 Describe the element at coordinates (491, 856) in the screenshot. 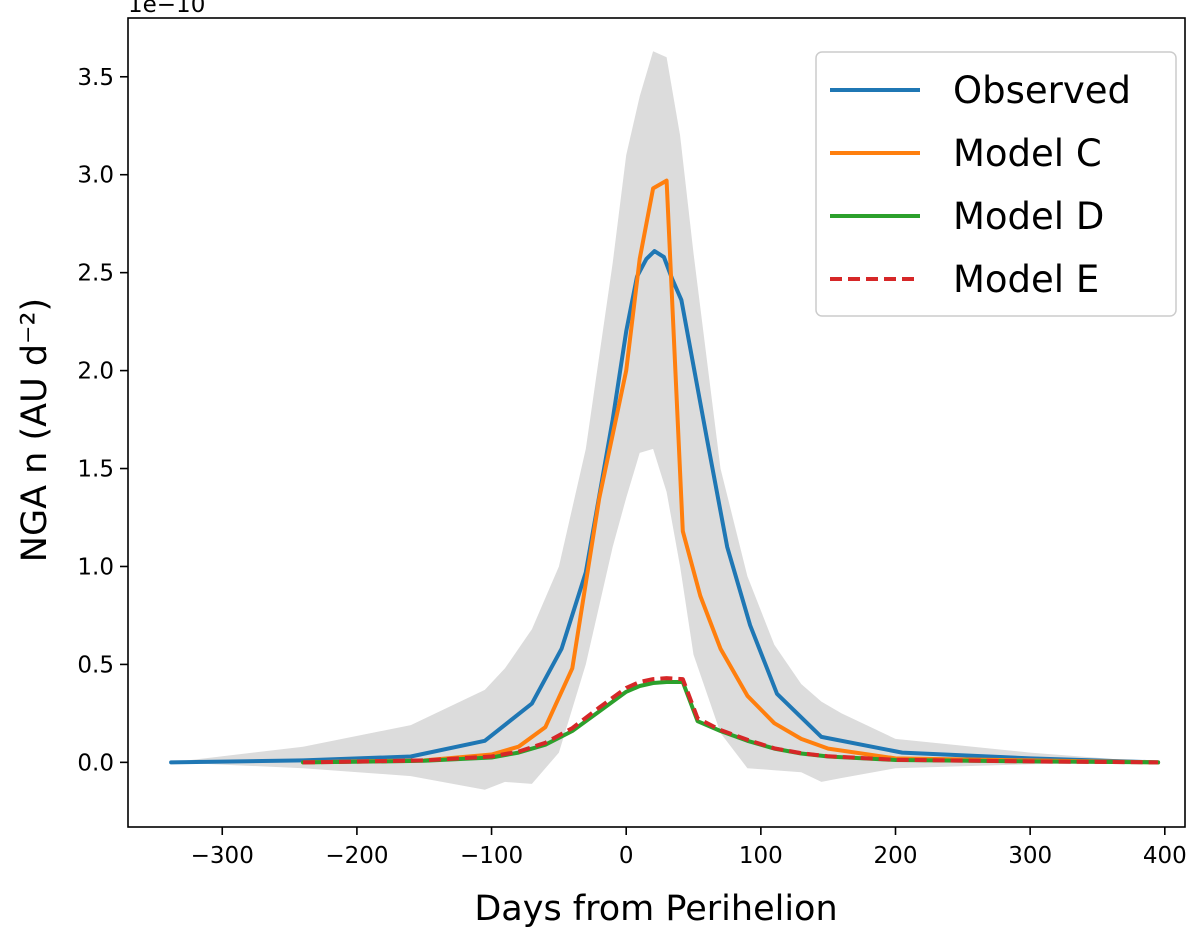

I see `x-tick-label: −100` at that location.